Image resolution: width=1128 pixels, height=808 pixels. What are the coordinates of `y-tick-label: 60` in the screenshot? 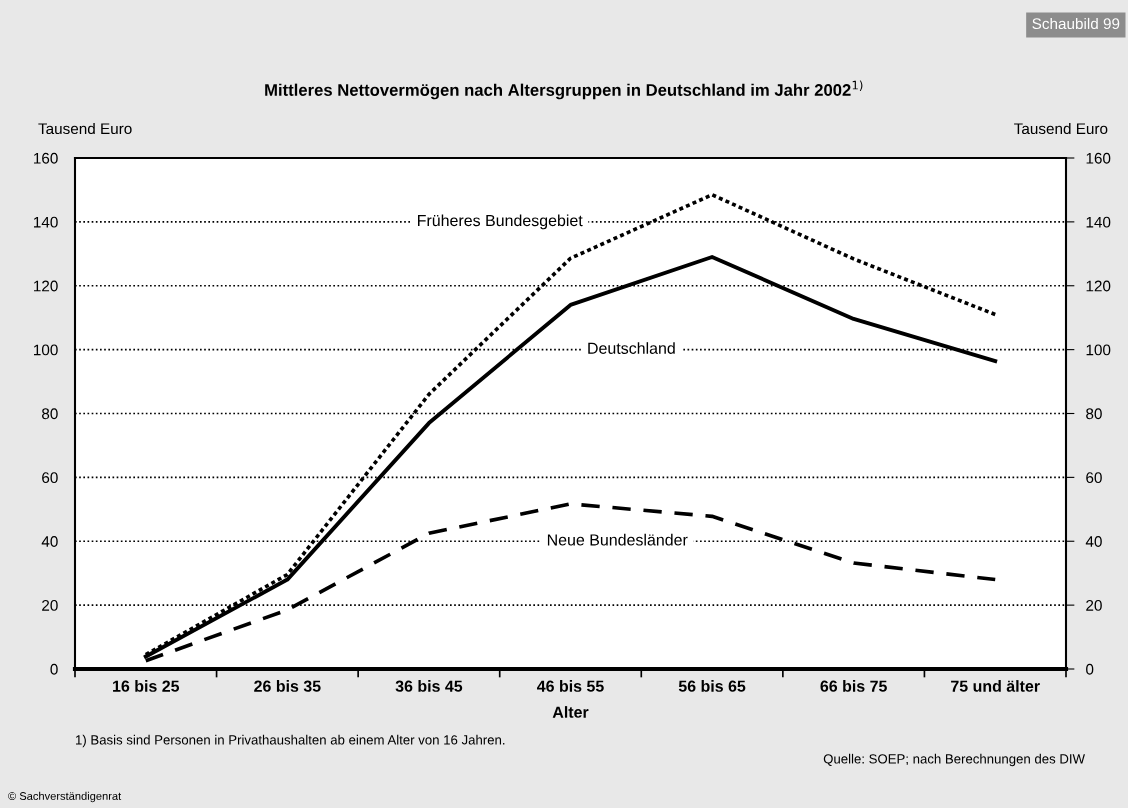 It's located at (50, 478).